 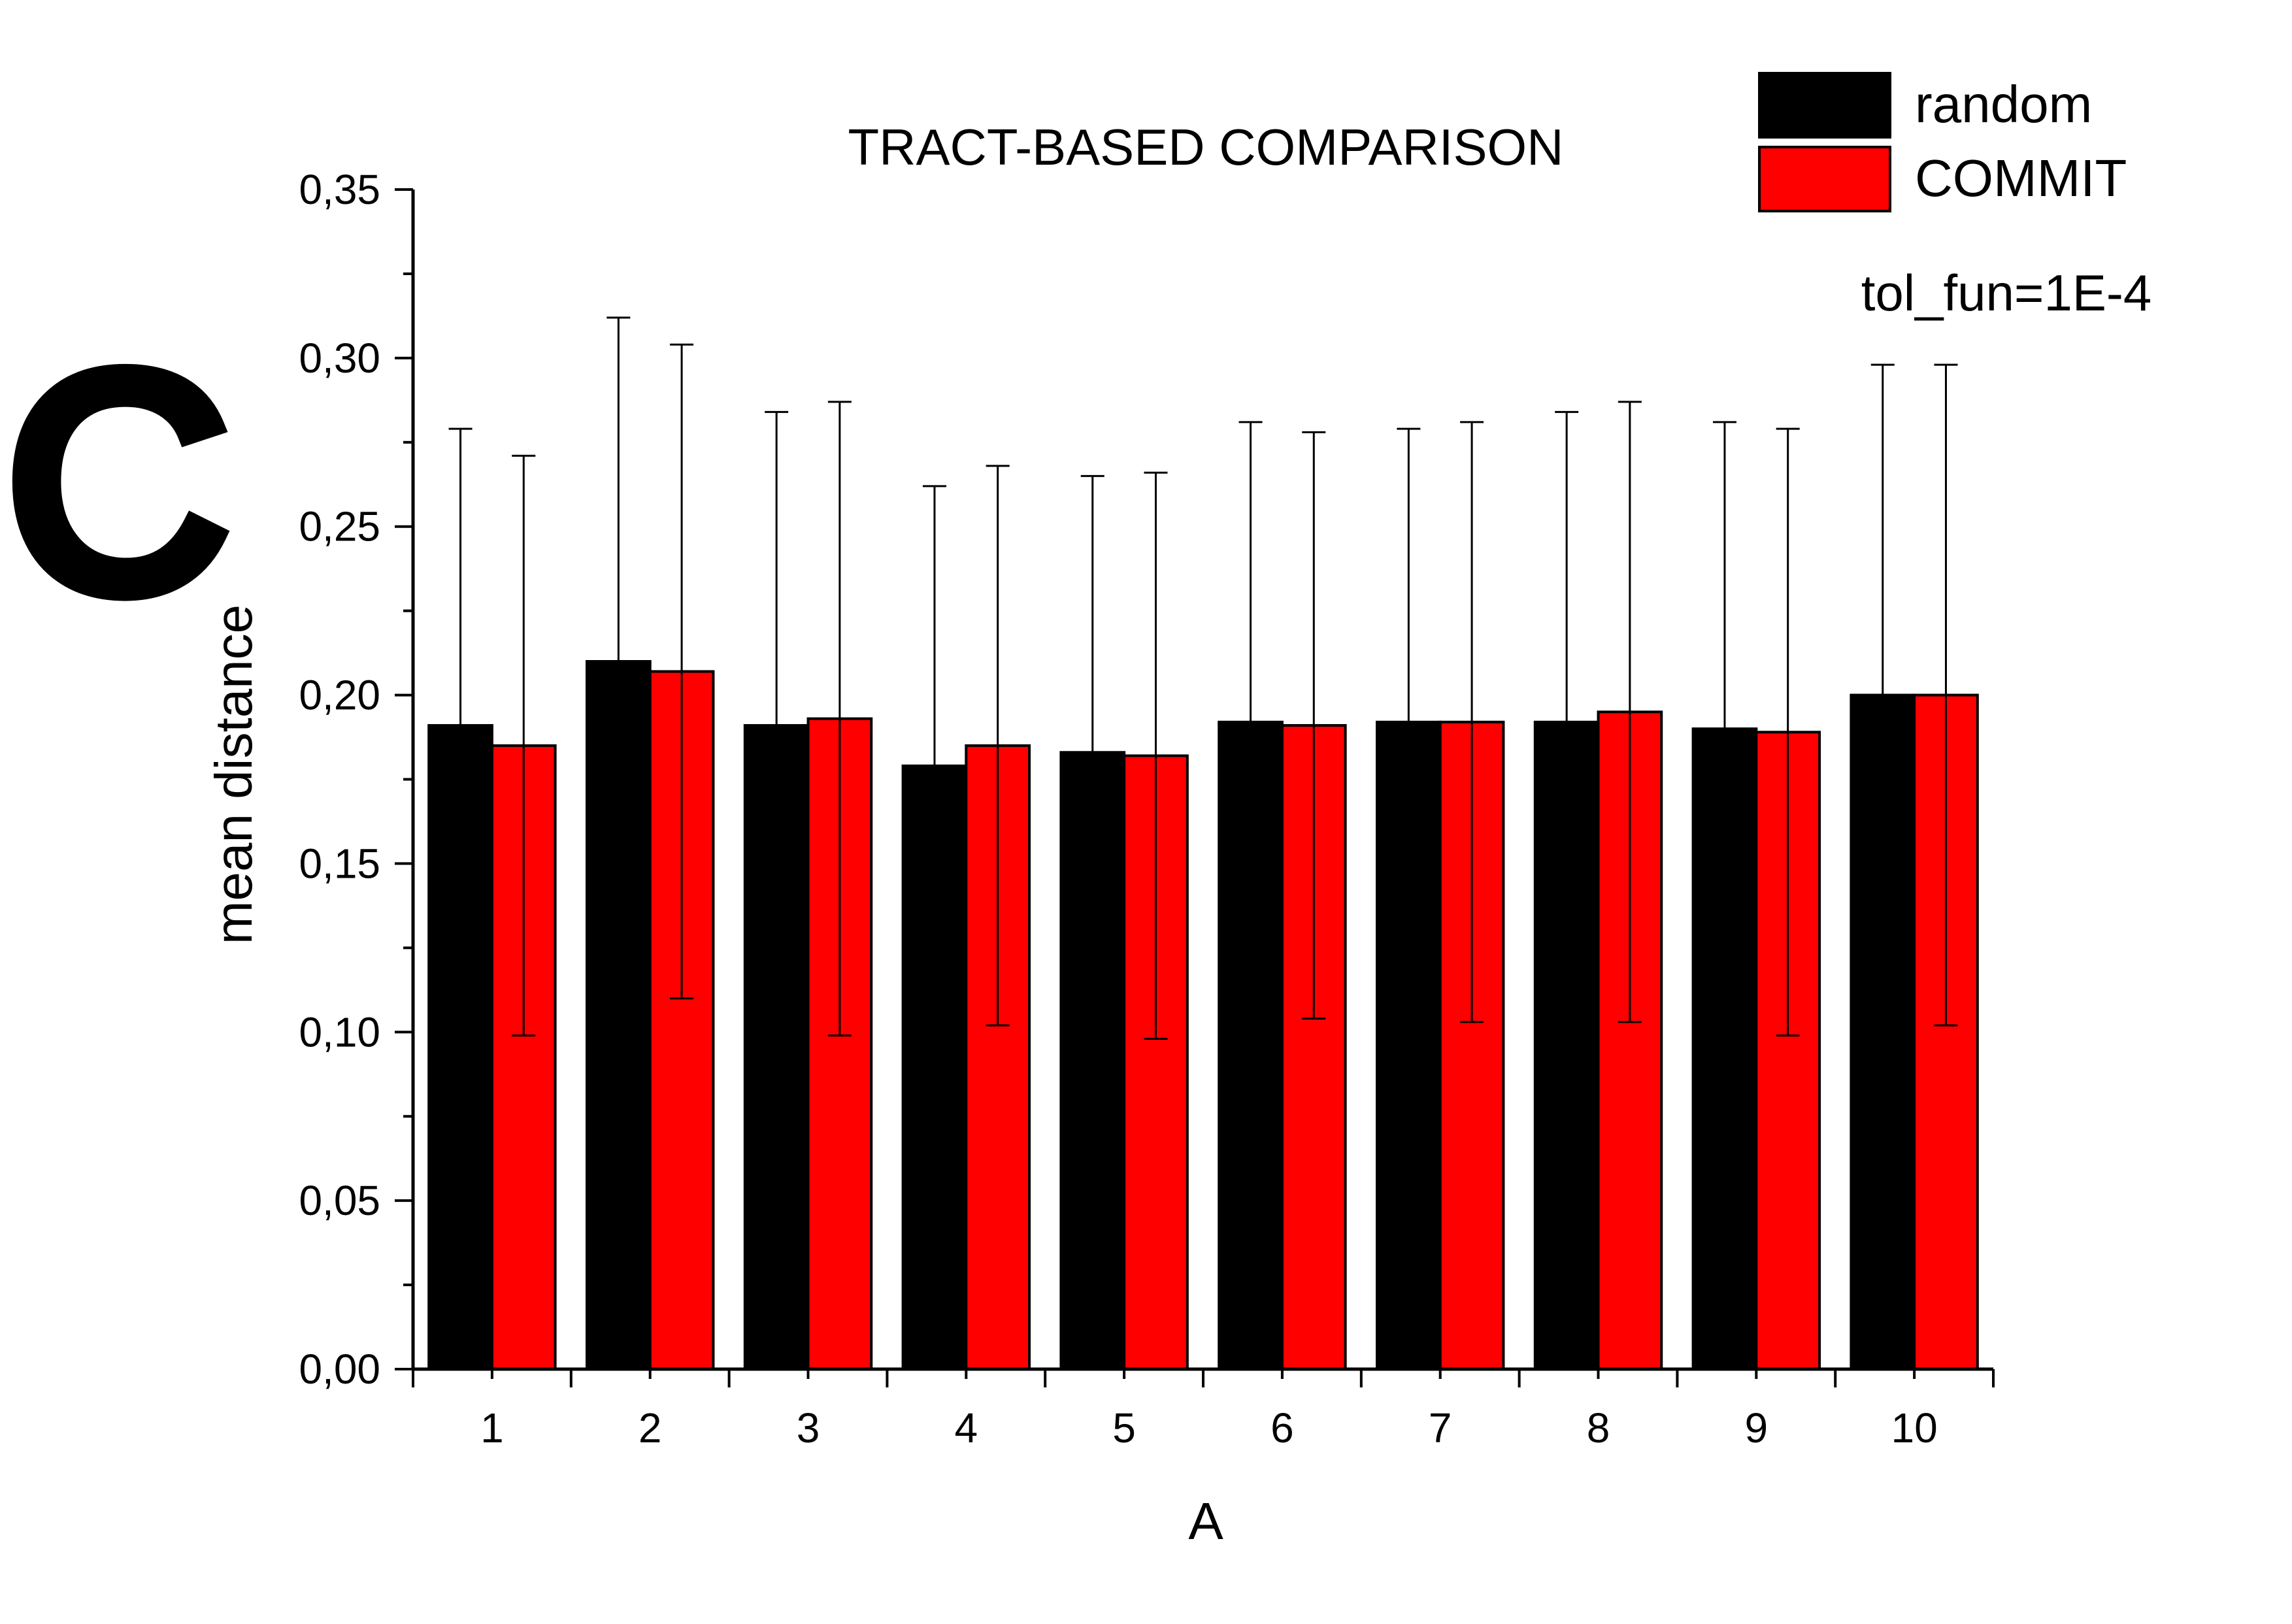 I want to click on y-tick-label: 0,20, so click(x=339, y=695).